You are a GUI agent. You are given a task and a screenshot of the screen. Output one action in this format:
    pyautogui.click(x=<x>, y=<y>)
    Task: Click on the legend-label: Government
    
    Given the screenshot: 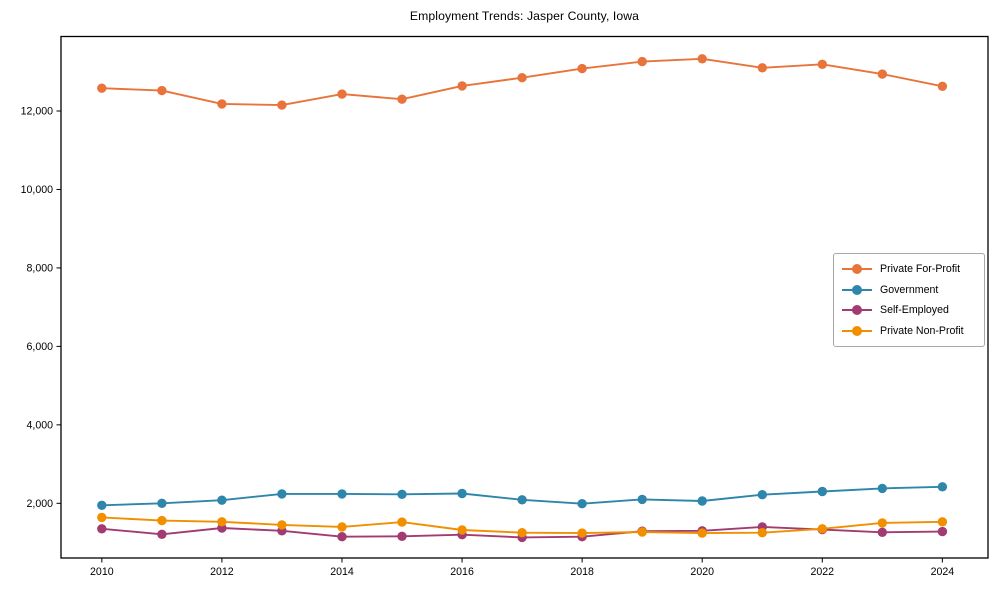 What is the action you would take?
    pyautogui.click(x=909, y=289)
    